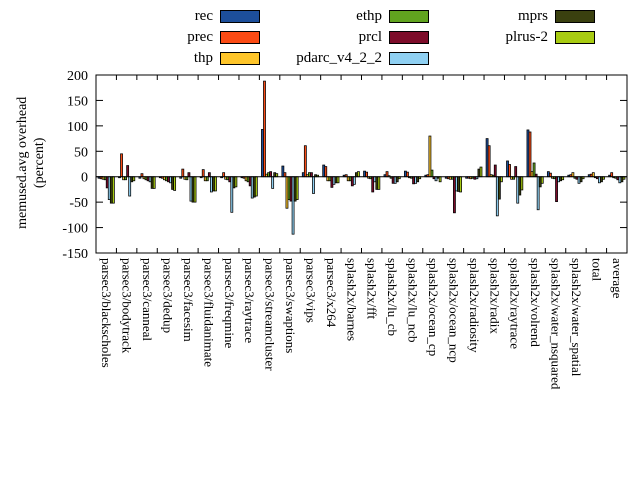  I want to click on y-tick-label: 100, so click(77, 127).